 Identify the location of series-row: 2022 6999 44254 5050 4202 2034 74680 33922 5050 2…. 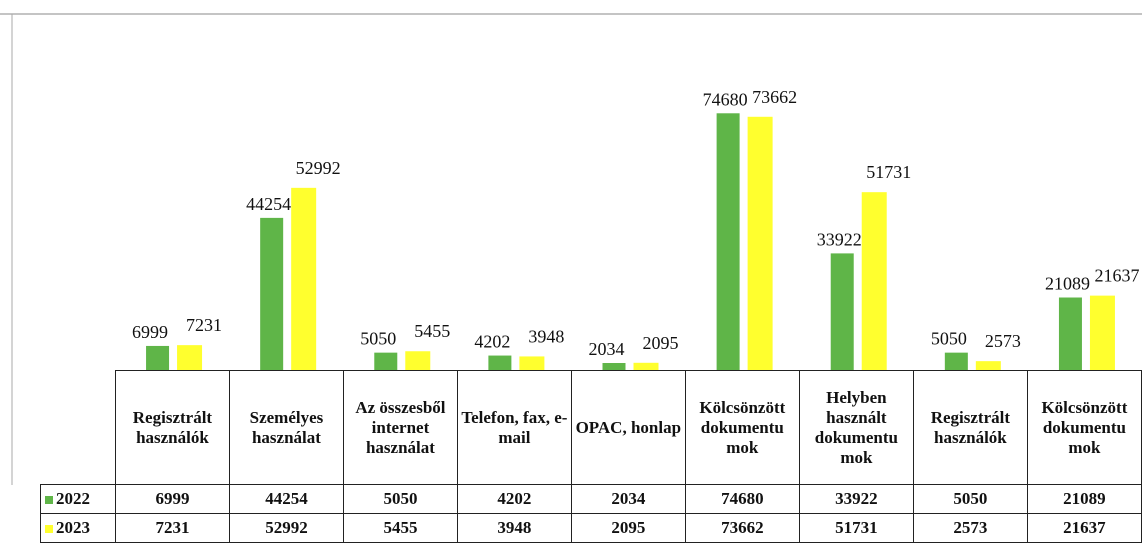
(591, 499).